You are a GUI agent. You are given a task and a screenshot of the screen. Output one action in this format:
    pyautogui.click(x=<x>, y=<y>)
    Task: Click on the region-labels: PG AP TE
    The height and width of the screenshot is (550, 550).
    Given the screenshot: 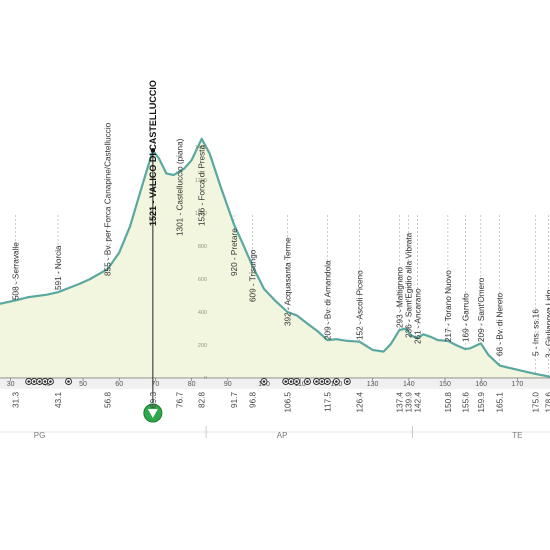 What is the action you would take?
    pyautogui.click(x=275, y=433)
    